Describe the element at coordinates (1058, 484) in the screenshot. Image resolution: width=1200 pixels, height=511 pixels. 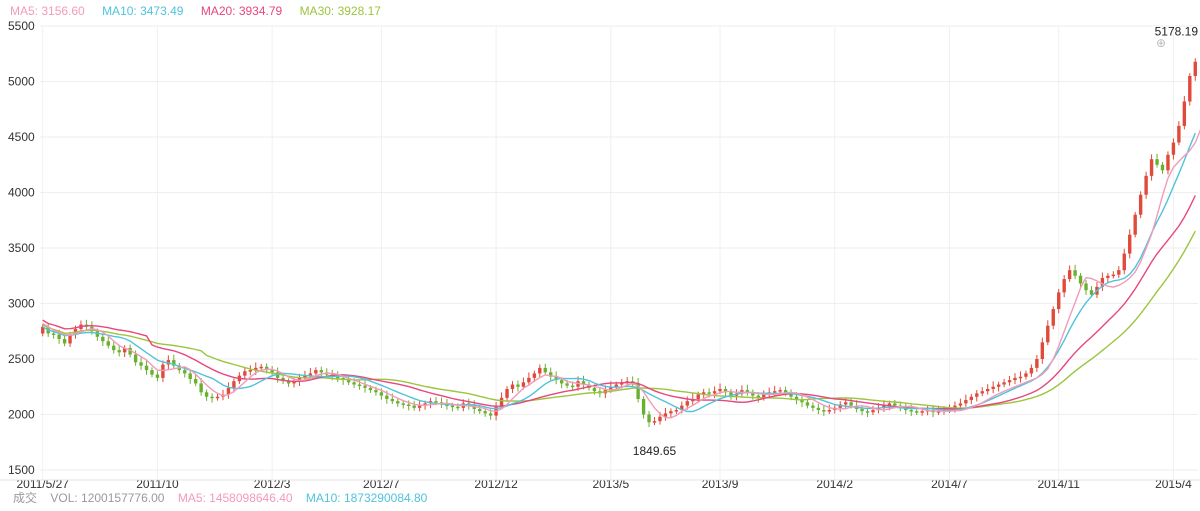
I see `x-tick-label: 2014/11` at that location.